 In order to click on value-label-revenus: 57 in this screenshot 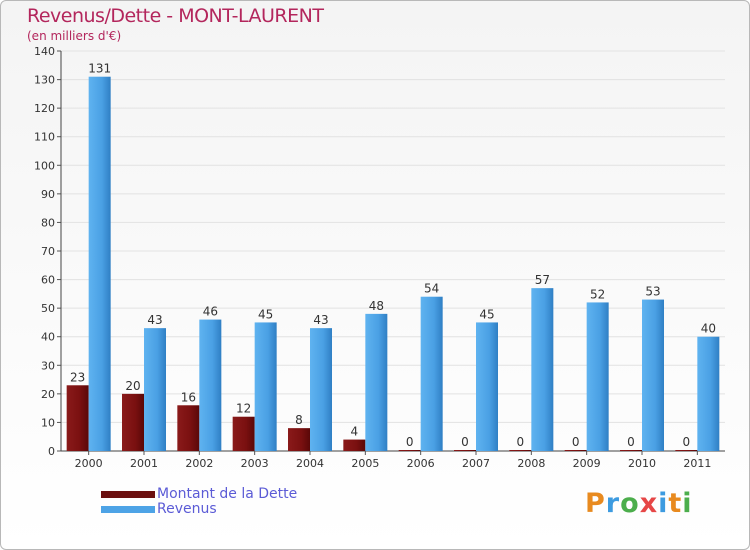, I will do `click(542, 280)`.